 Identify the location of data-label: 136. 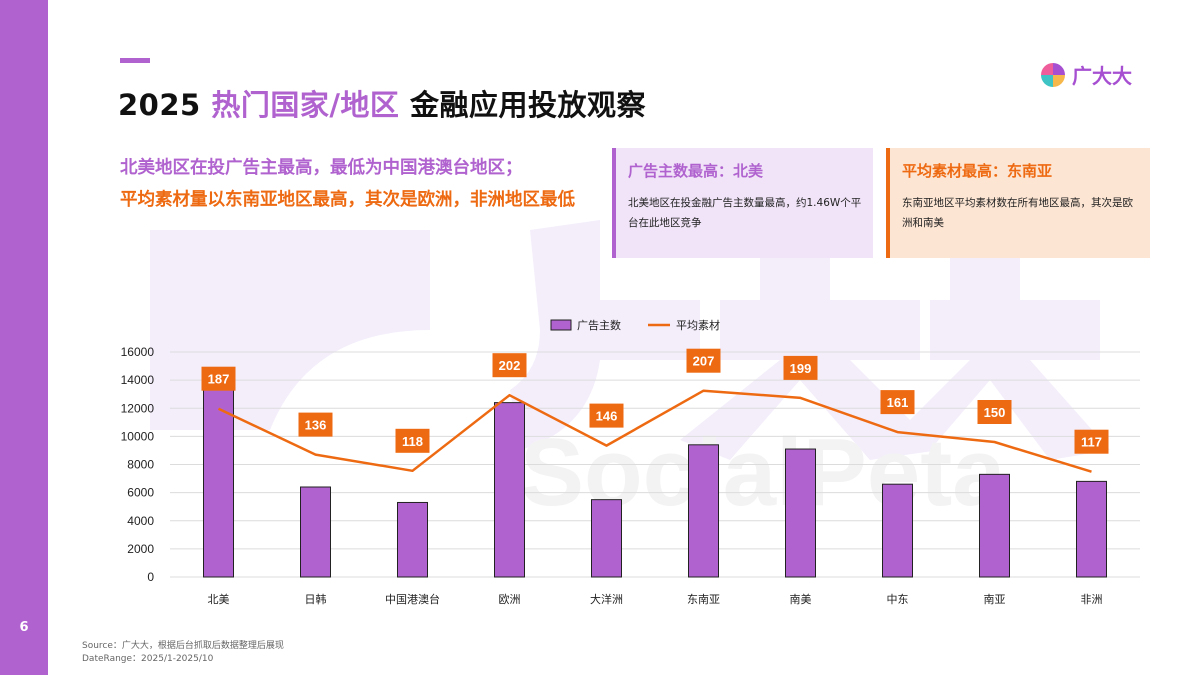
(316, 425).